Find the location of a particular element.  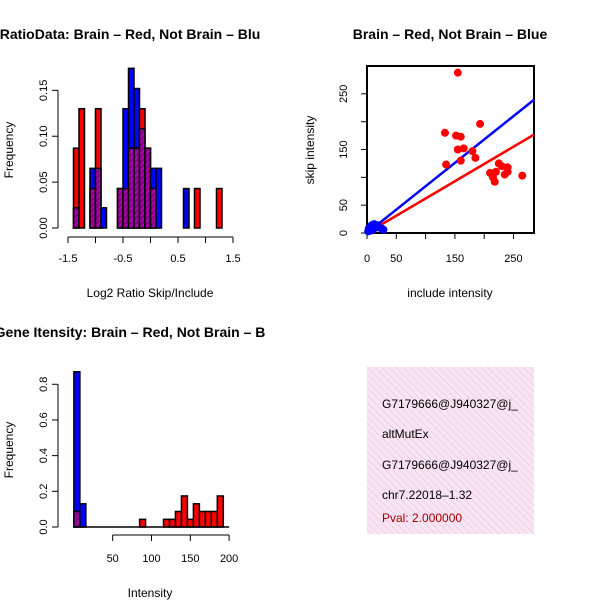

ratio-y-tick-label-3: 0.15 is located at coordinates (44, 90).